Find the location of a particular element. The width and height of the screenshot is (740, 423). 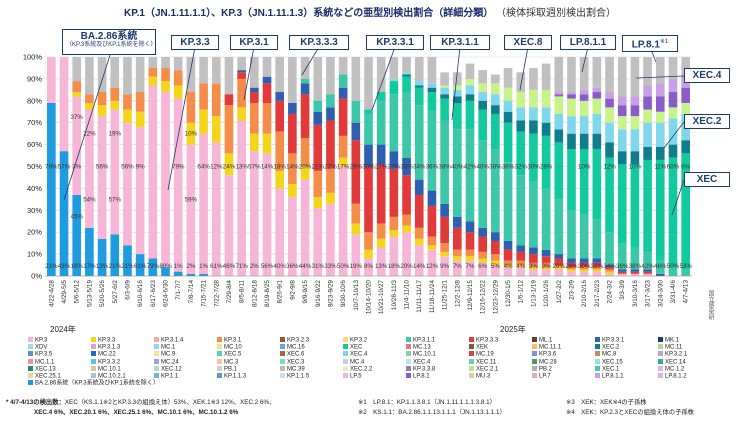

data-label: 34% is located at coordinates (609, 266).